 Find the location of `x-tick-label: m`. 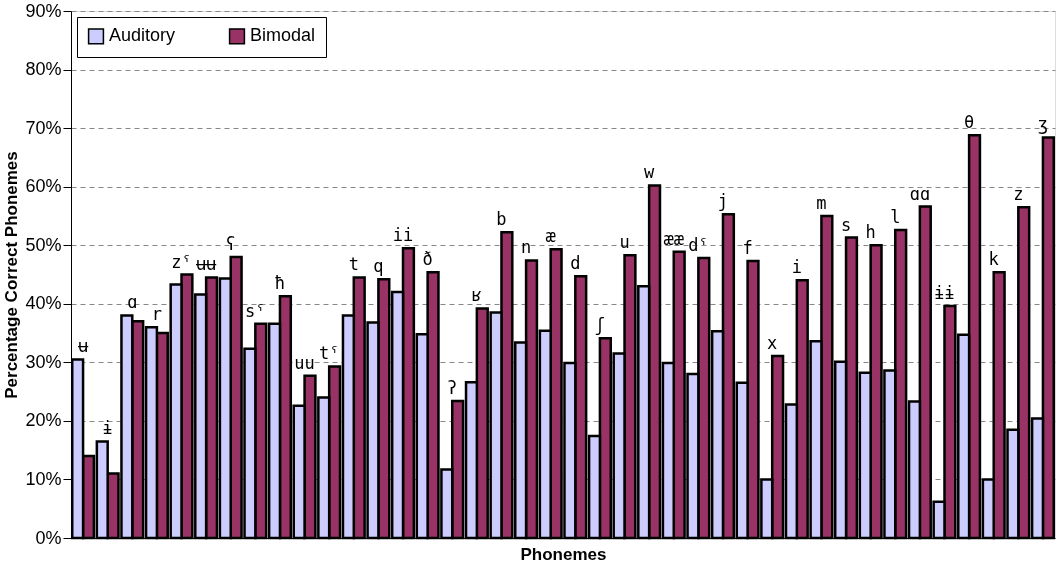

x-tick-label: m is located at coordinates (821, 202).